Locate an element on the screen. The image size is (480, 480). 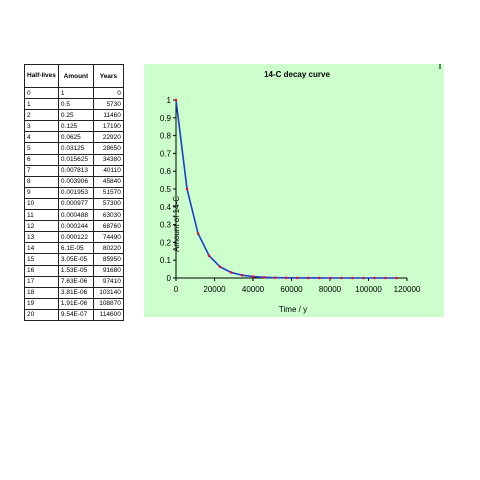
half-life-cell: 15 is located at coordinates (41, 259).